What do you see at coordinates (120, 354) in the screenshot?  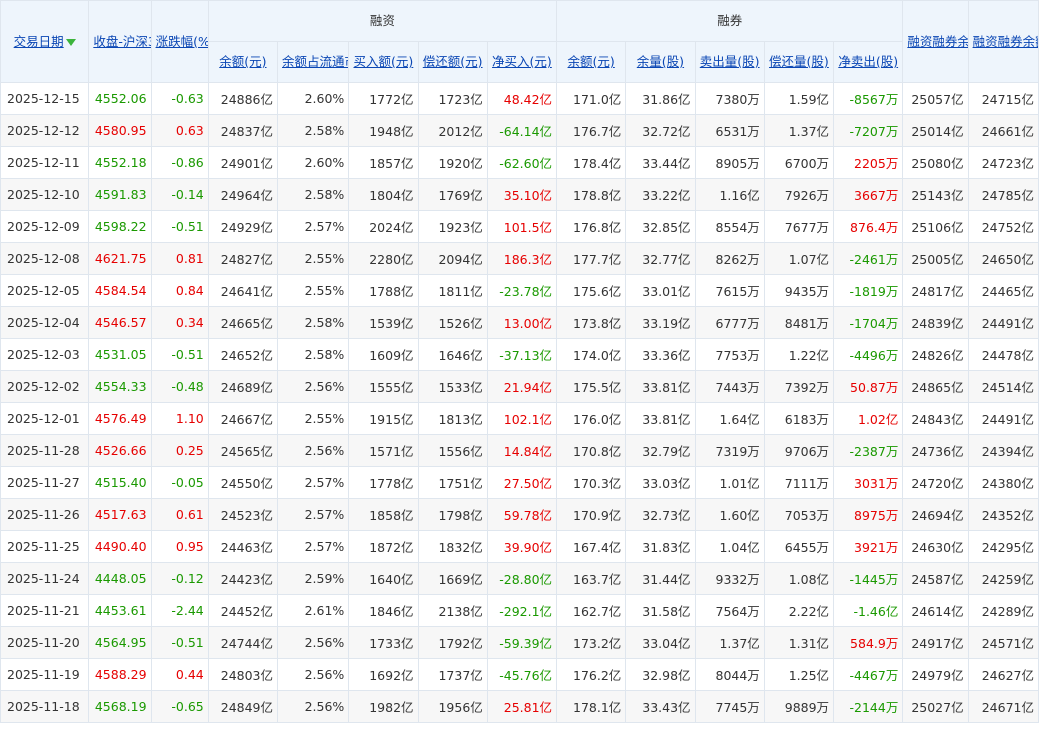 I see `close-cell: 4531.05` at bounding box center [120, 354].